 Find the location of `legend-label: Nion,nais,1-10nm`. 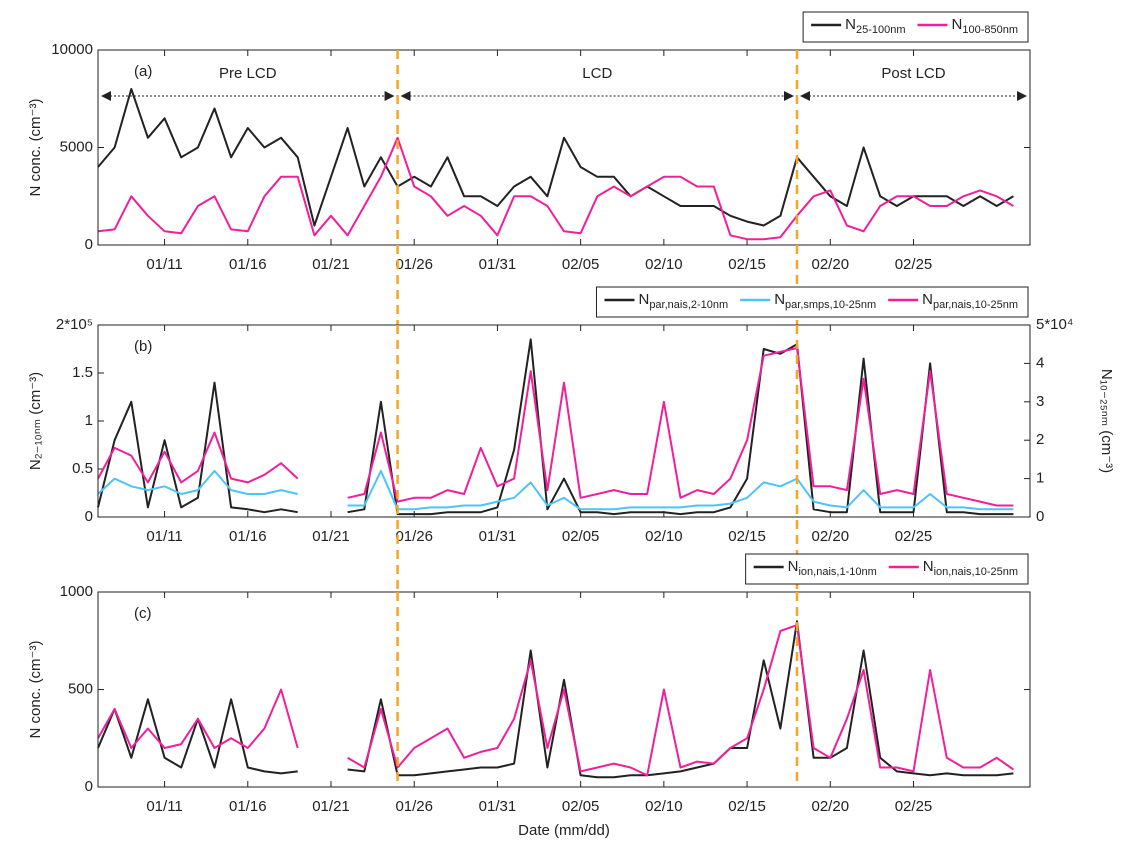

legend-label: Nion,nais,1-10nm is located at coordinates (832, 568).